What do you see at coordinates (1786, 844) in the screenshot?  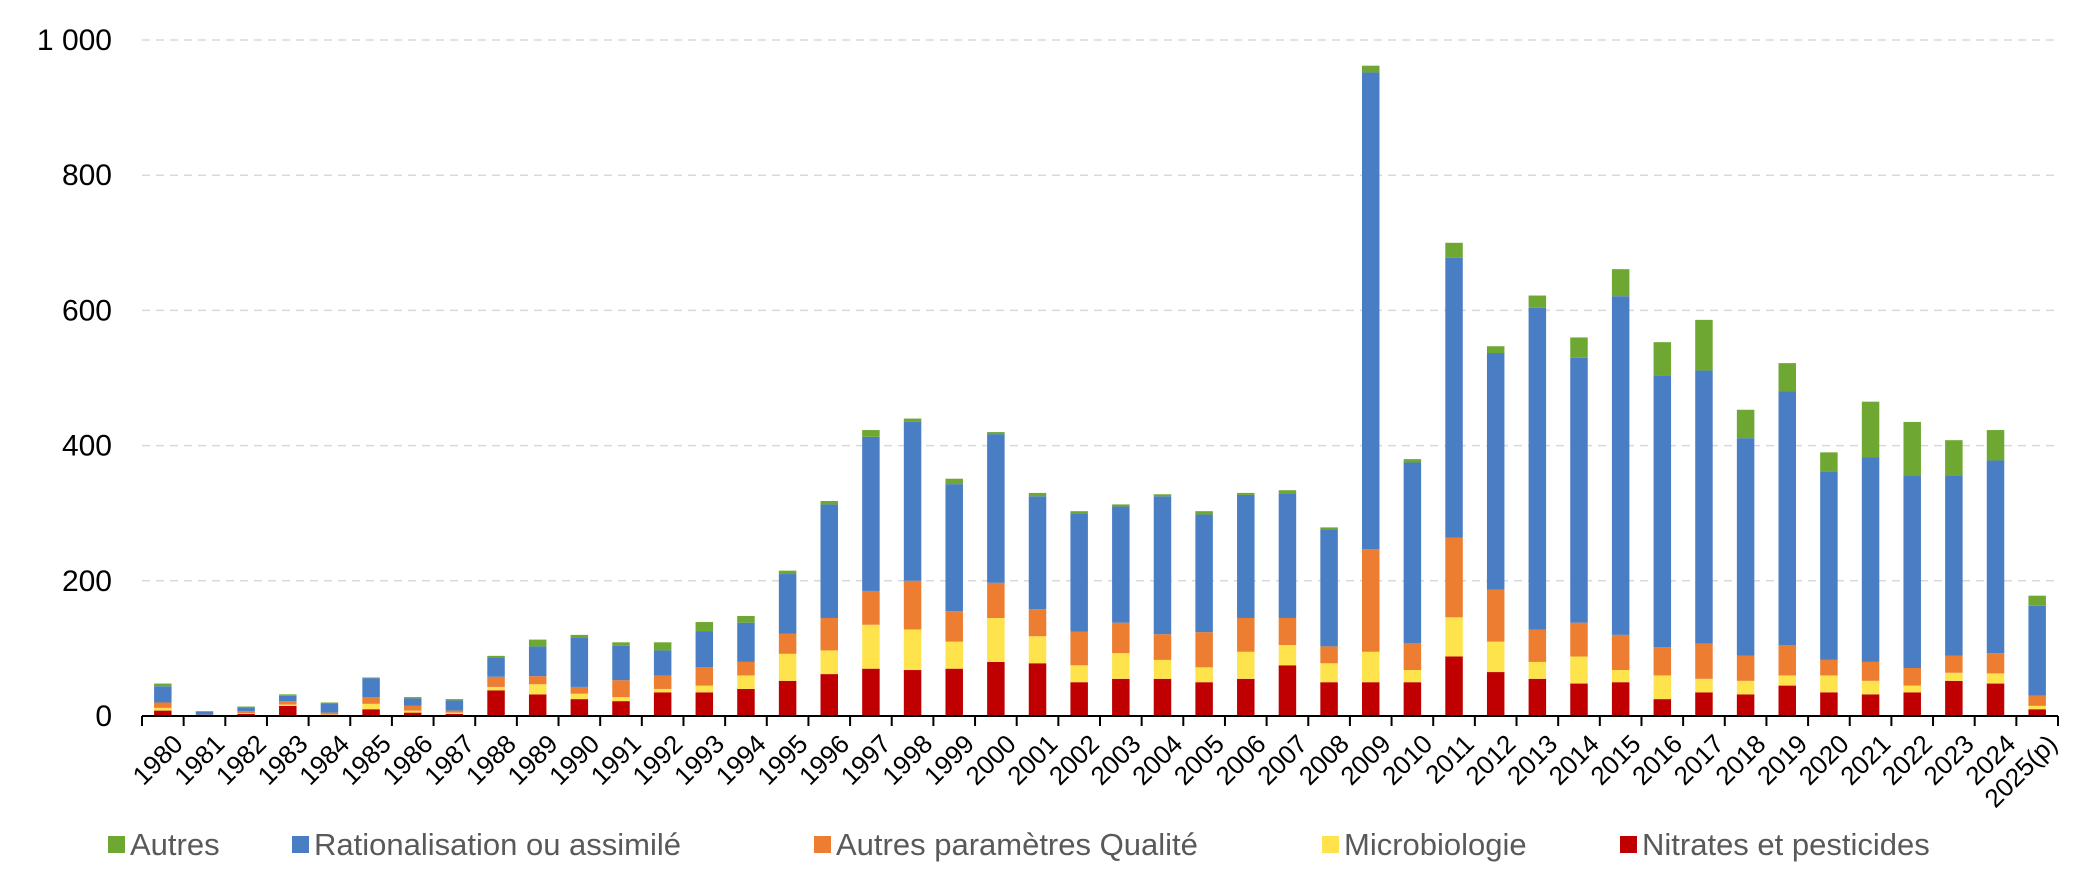 I see `legend-label: Nitrates et pesticides` at bounding box center [1786, 844].